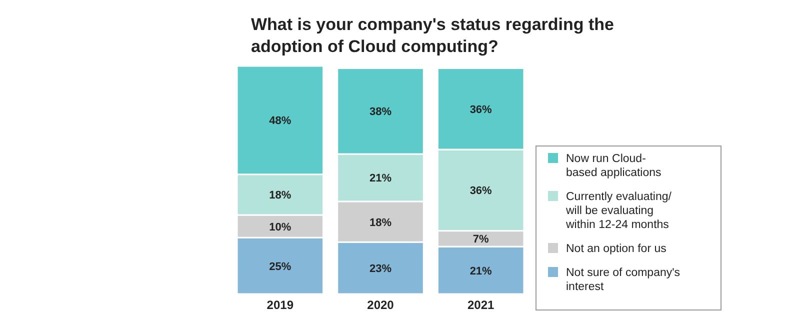  I want to click on data-label: 23%, so click(380, 269).